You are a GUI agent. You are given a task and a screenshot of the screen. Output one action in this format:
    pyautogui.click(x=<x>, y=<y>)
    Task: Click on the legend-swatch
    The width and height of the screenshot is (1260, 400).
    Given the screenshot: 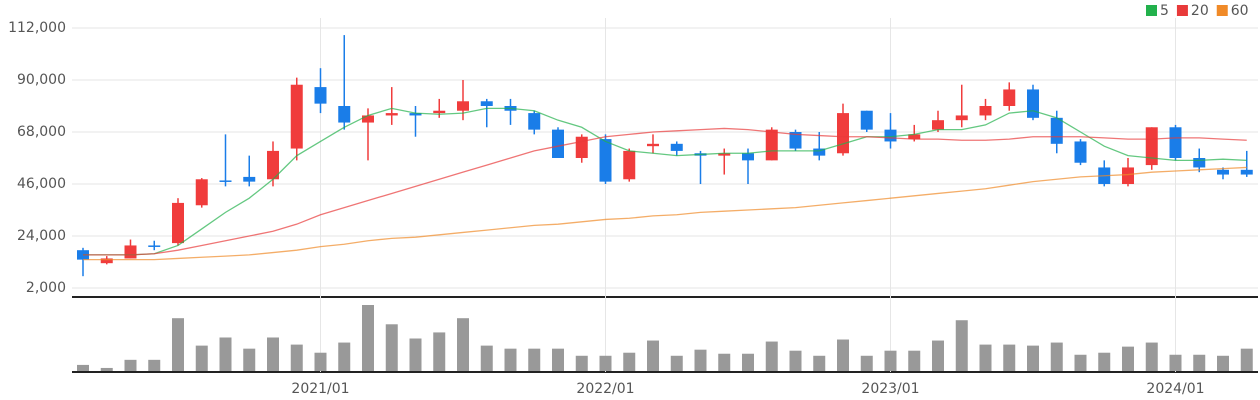 What is the action you would take?
    pyautogui.click(x=1182, y=10)
    